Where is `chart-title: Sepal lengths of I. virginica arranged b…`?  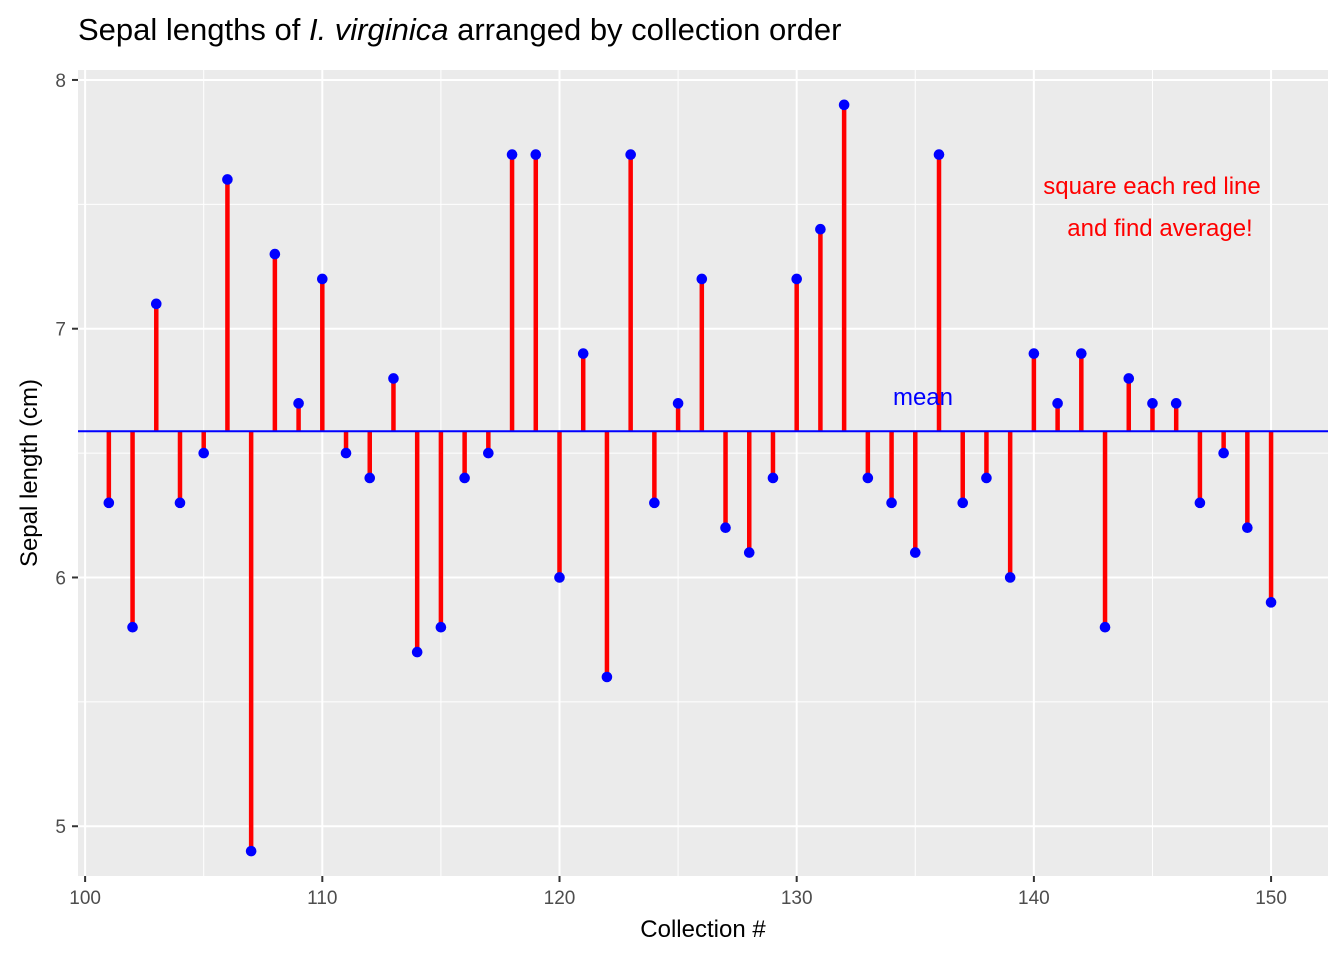 chart-title: Sepal lengths of I. virginica arranged b… is located at coordinates (459, 29).